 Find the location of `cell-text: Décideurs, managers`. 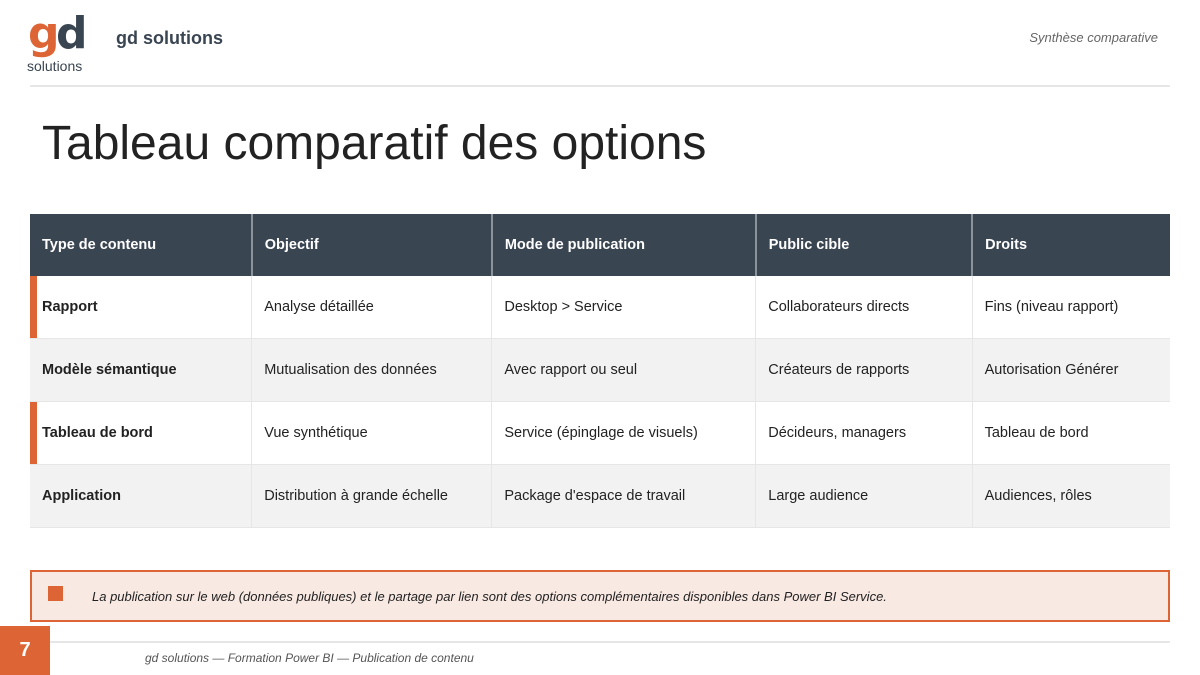

cell-text: Décideurs, managers is located at coordinates (837, 433).